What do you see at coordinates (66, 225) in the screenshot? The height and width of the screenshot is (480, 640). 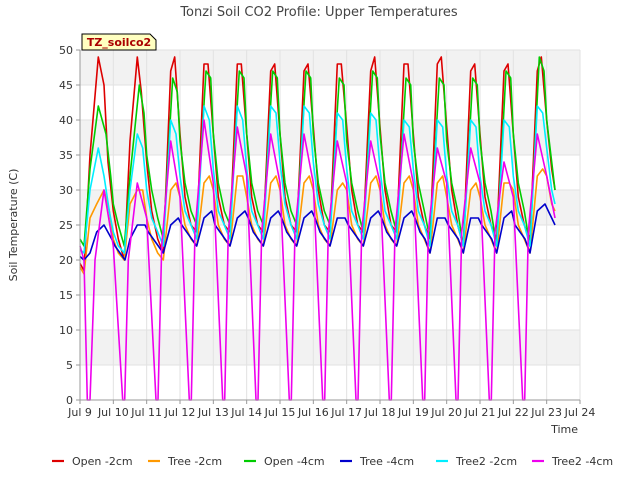 I see `y-tick-label: 25` at bounding box center [66, 225].